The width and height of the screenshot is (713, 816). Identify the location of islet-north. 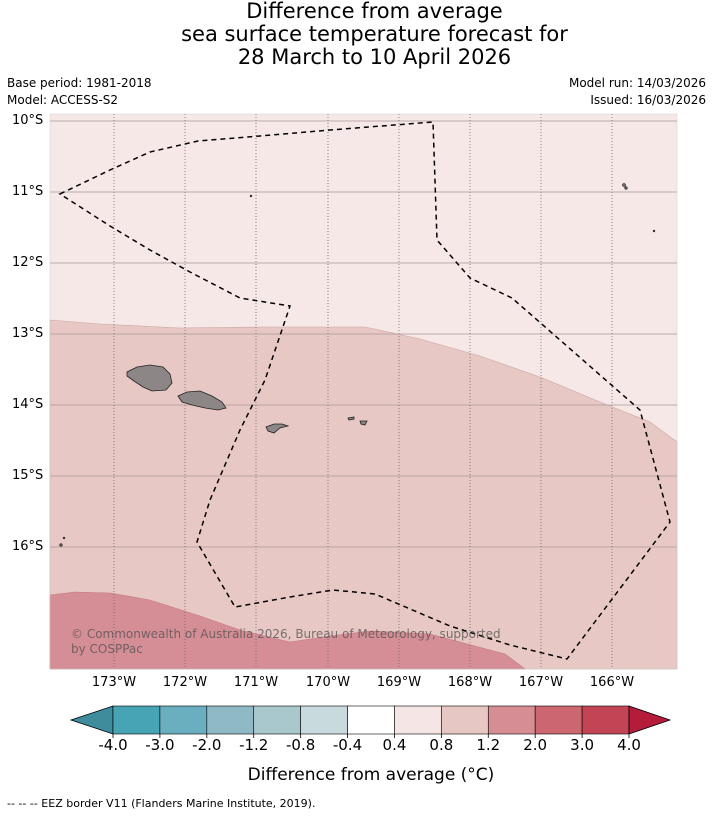
(251, 196).